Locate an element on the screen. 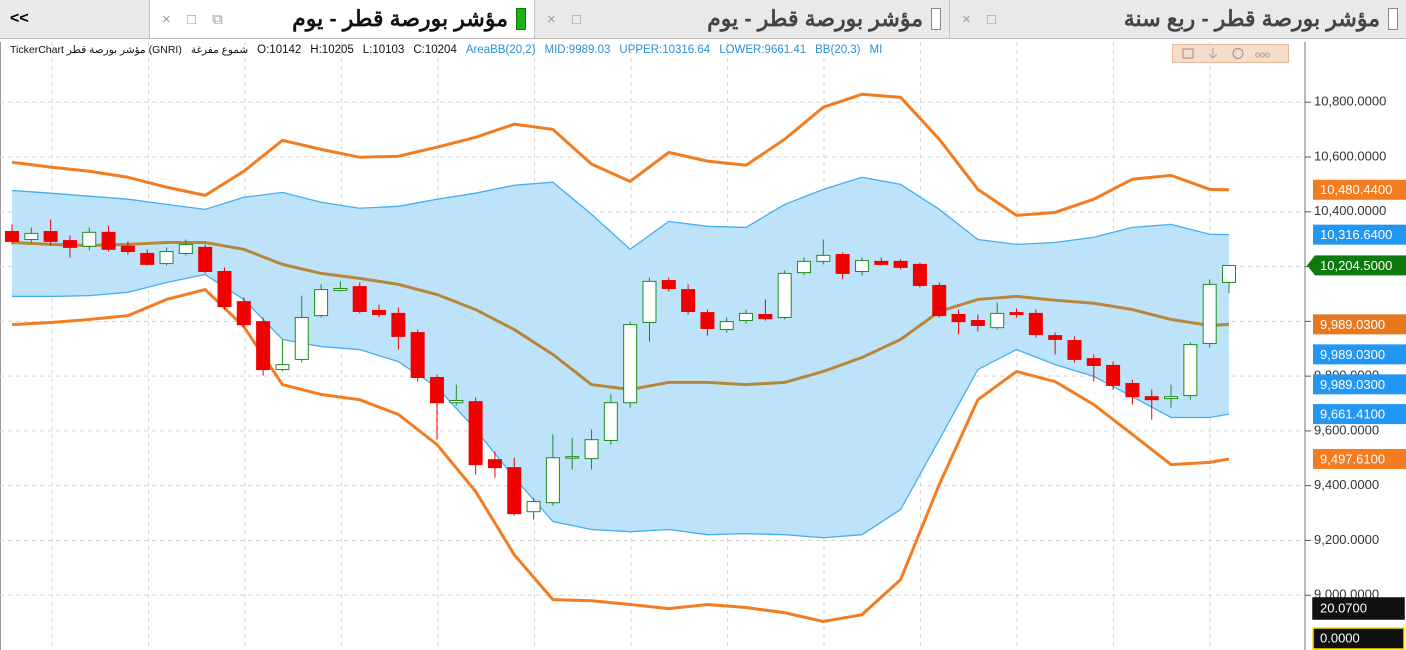 The width and height of the screenshot is (1406, 650). info-ohlc: O:10142 is located at coordinates (279, 50).